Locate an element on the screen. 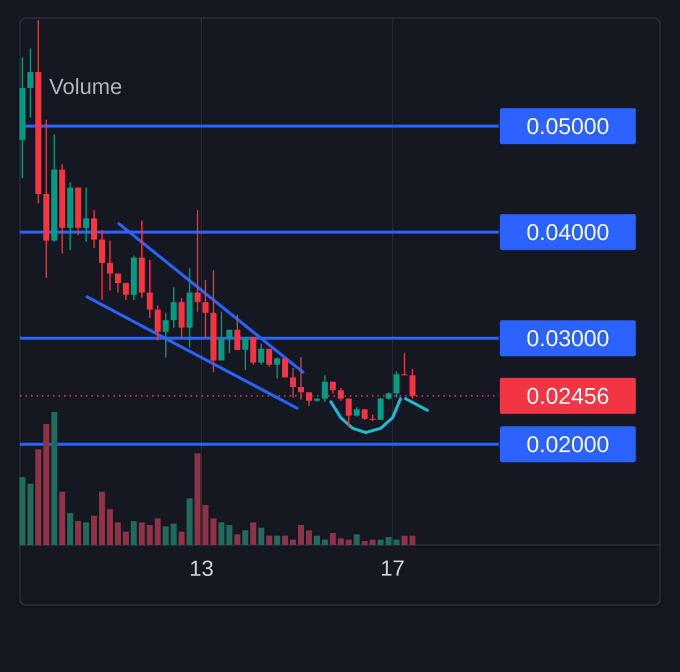 The image size is (680, 672). x-tick-label: 13 is located at coordinates (201, 568).